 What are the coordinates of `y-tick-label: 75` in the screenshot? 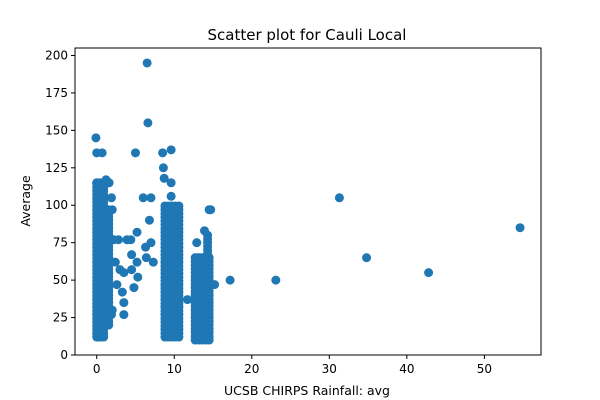 It's located at (60, 243).